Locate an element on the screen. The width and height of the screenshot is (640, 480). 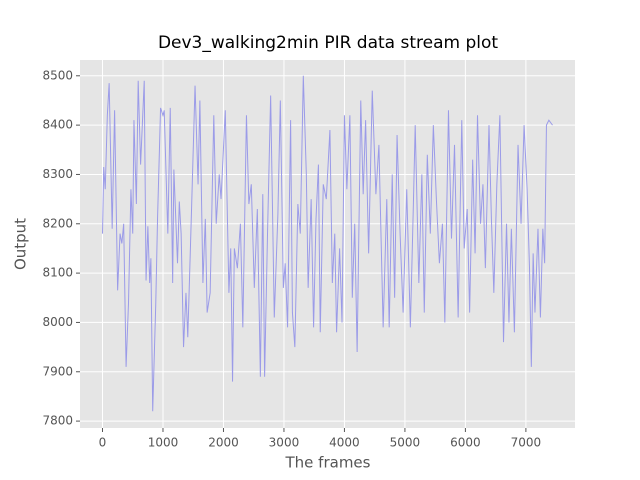
y-tick-label: 8400 is located at coordinates (57, 125).